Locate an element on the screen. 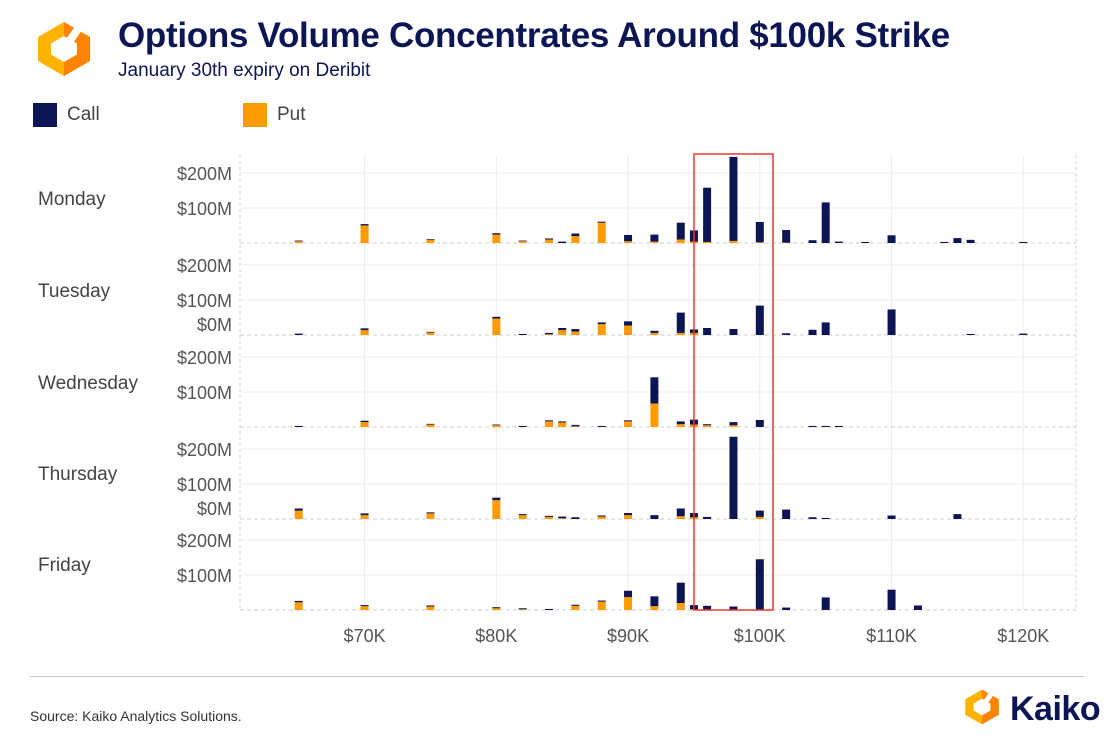  panel-label: Monday is located at coordinates (72, 199).